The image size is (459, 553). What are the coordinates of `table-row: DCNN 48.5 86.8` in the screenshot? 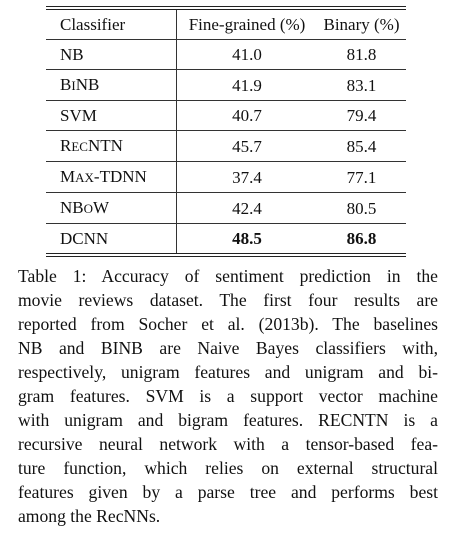 It's located at (226, 238).